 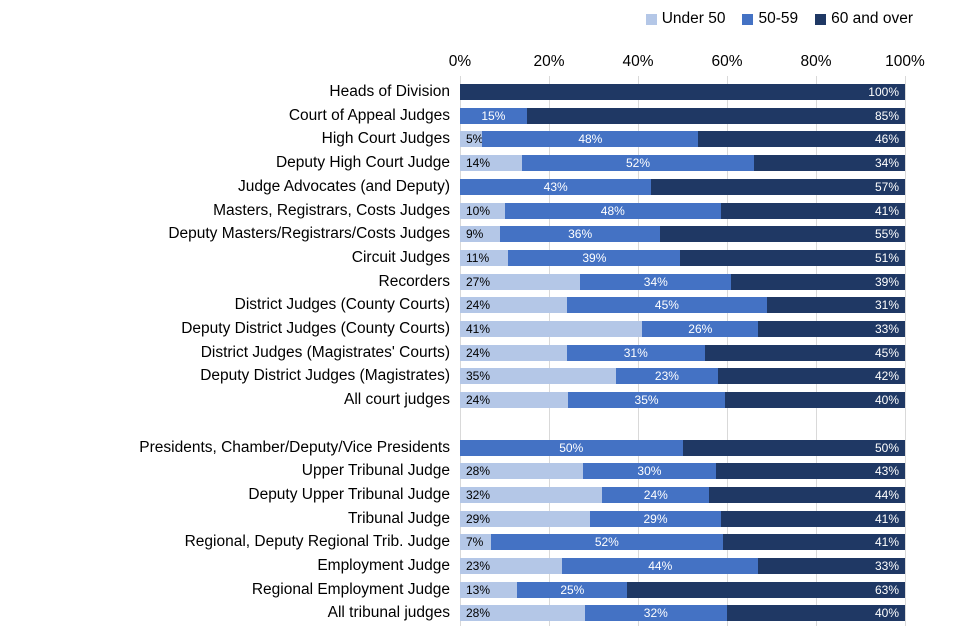 What do you see at coordinates (886, 139) in the screenshot?
I see `value-label-60-plus: 46%` at bounding box center [886, 139].